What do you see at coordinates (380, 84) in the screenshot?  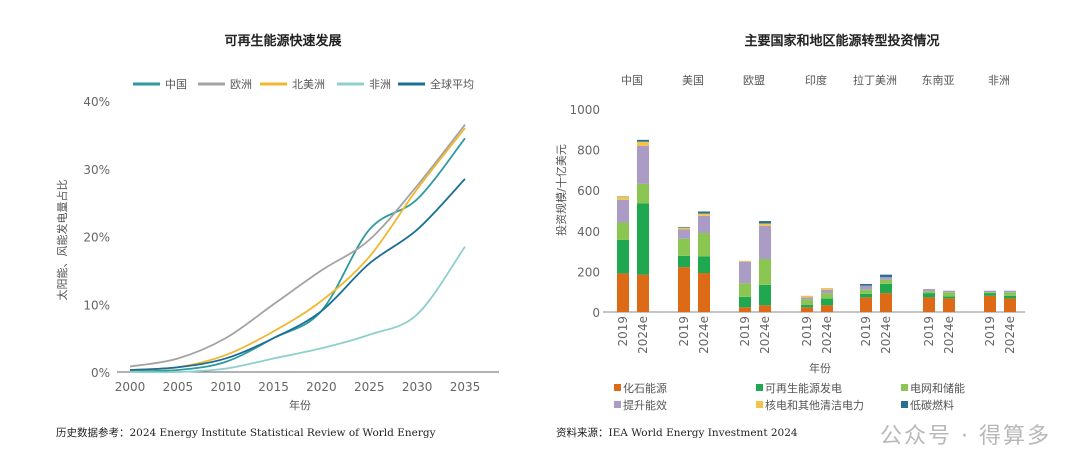 I see `legend-label: 非洲` at bounding box center [380, 84].